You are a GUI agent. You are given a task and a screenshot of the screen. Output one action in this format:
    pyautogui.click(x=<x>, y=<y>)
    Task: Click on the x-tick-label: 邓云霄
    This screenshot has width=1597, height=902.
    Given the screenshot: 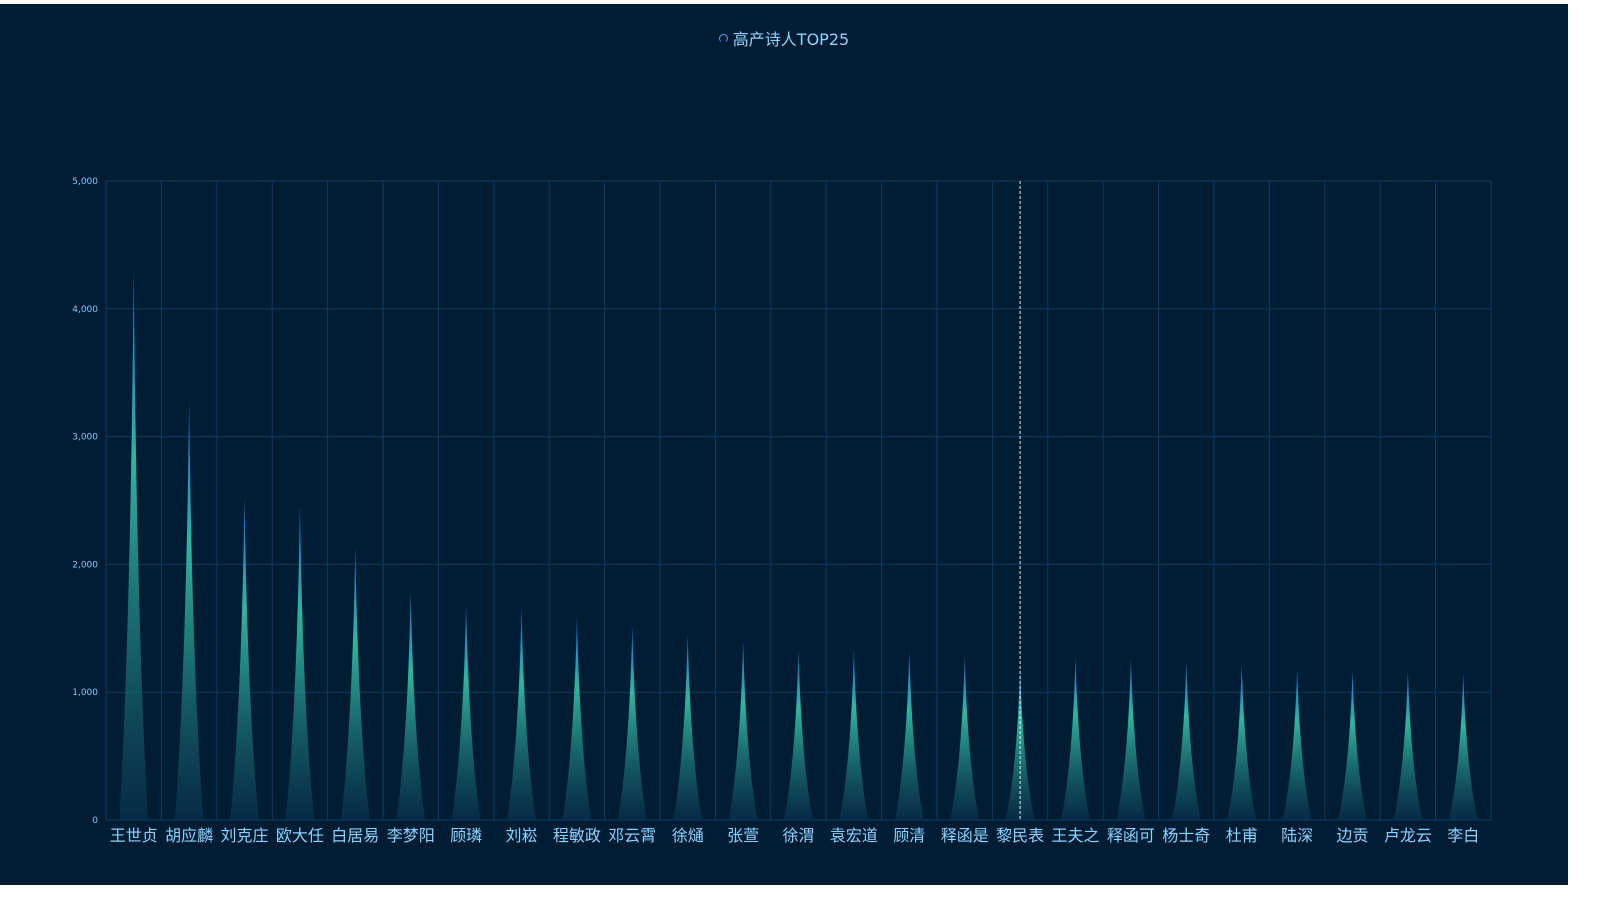 What is the action you would take?
    pyautogui.click(x=632, y=835)
    